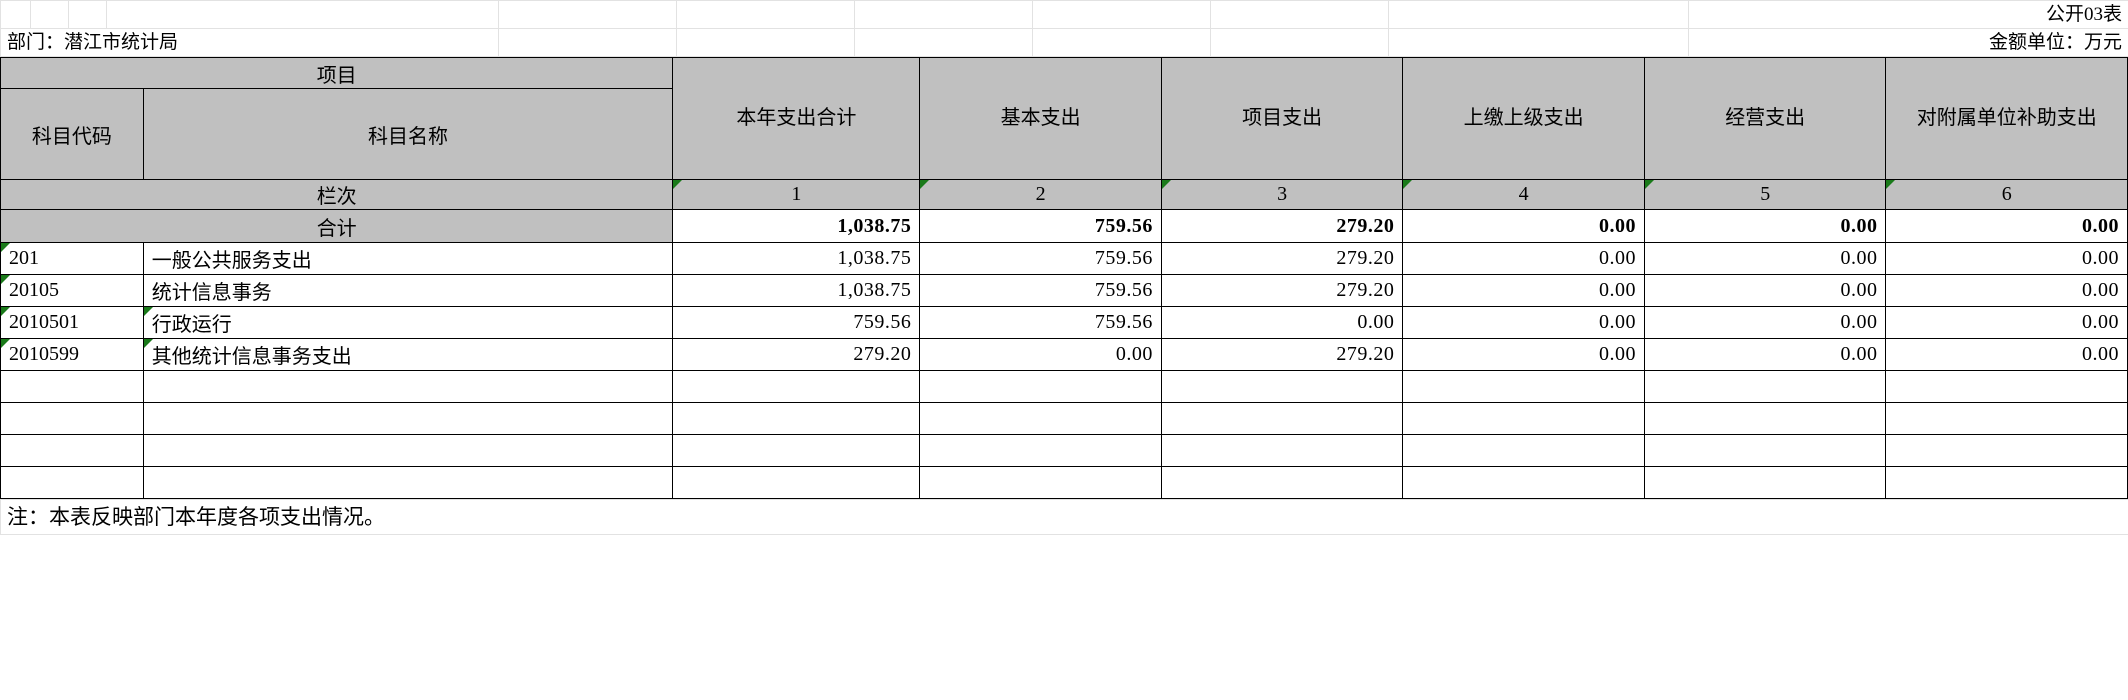  Describe the element at coordinates (1523, 194) in the screenshot. I see `rowno-4: 4` at that location.